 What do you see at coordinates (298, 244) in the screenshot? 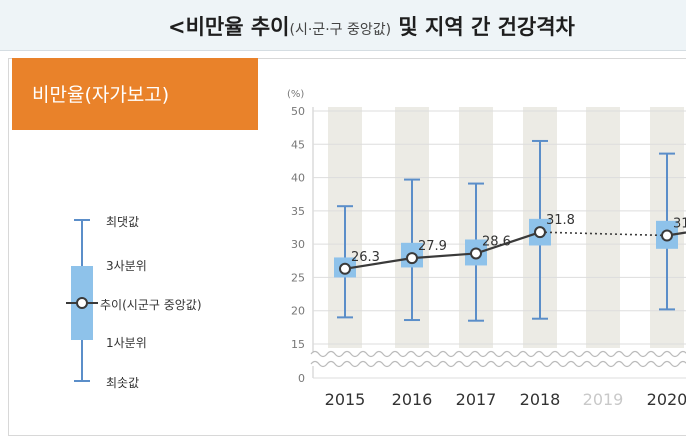
I see `y-tick-label: 30` at bounding box center [298, 244].